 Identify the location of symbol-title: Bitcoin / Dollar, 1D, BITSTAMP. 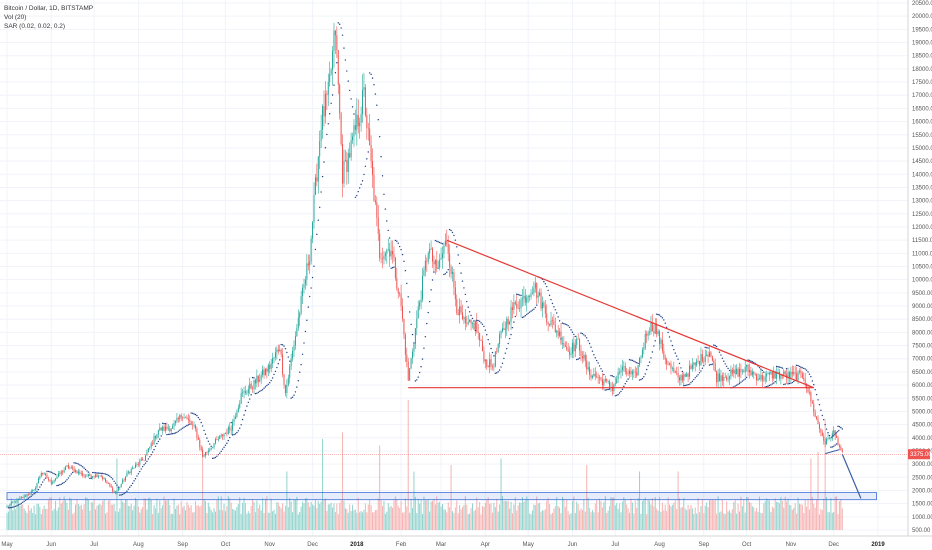
(49, 8).